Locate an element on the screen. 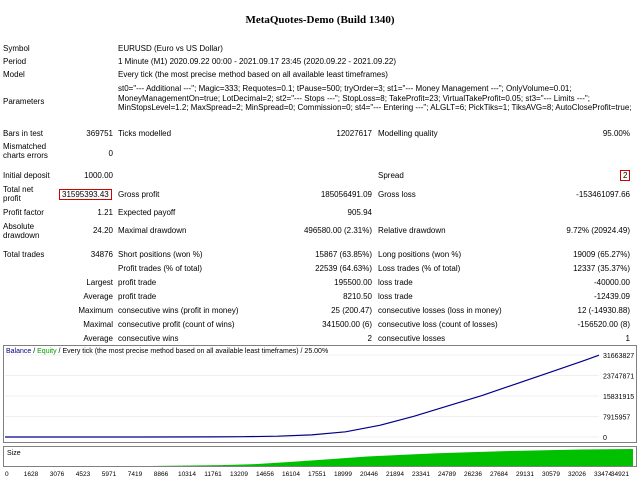 The height and width of the screenshot is (480, 640). value-profit-factor: 1.21 is located at coordinates (105, 212).